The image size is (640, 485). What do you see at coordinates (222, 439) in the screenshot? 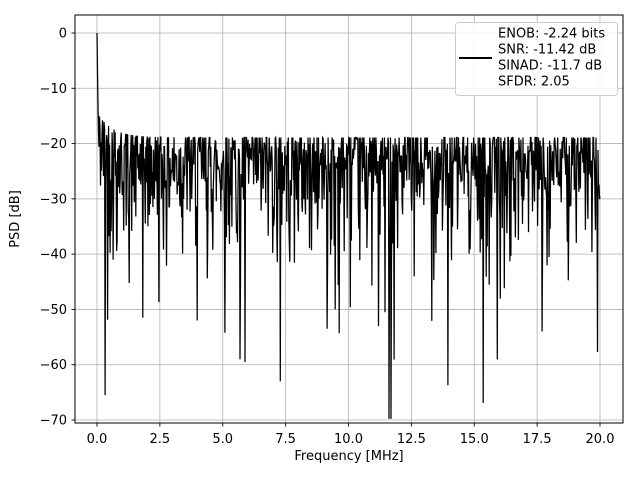
I see `x-tick-label: 5.0` at bounding box center [222, 439].